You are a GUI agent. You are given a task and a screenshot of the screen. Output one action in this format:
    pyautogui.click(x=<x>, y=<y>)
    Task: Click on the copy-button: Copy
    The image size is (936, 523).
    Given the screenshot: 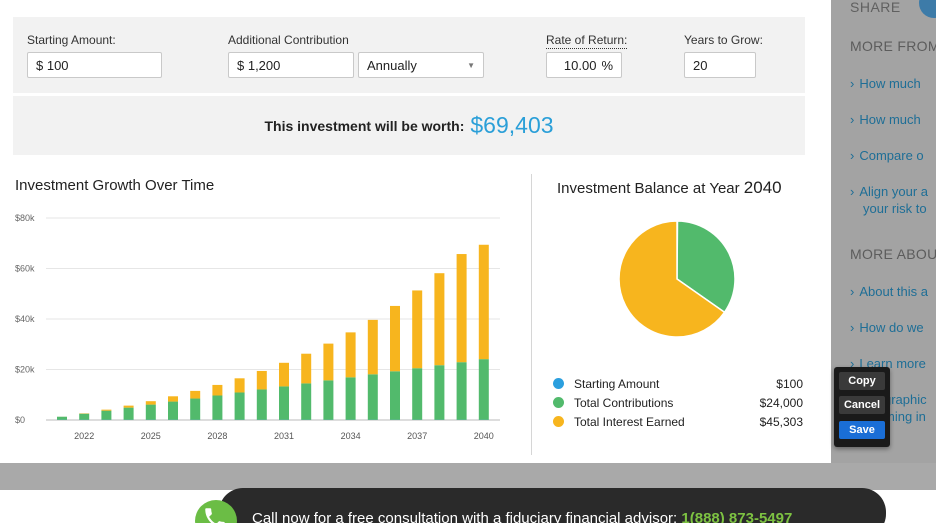 What is the action you would take?
    pyautogui.click(x=862, y=381)
    